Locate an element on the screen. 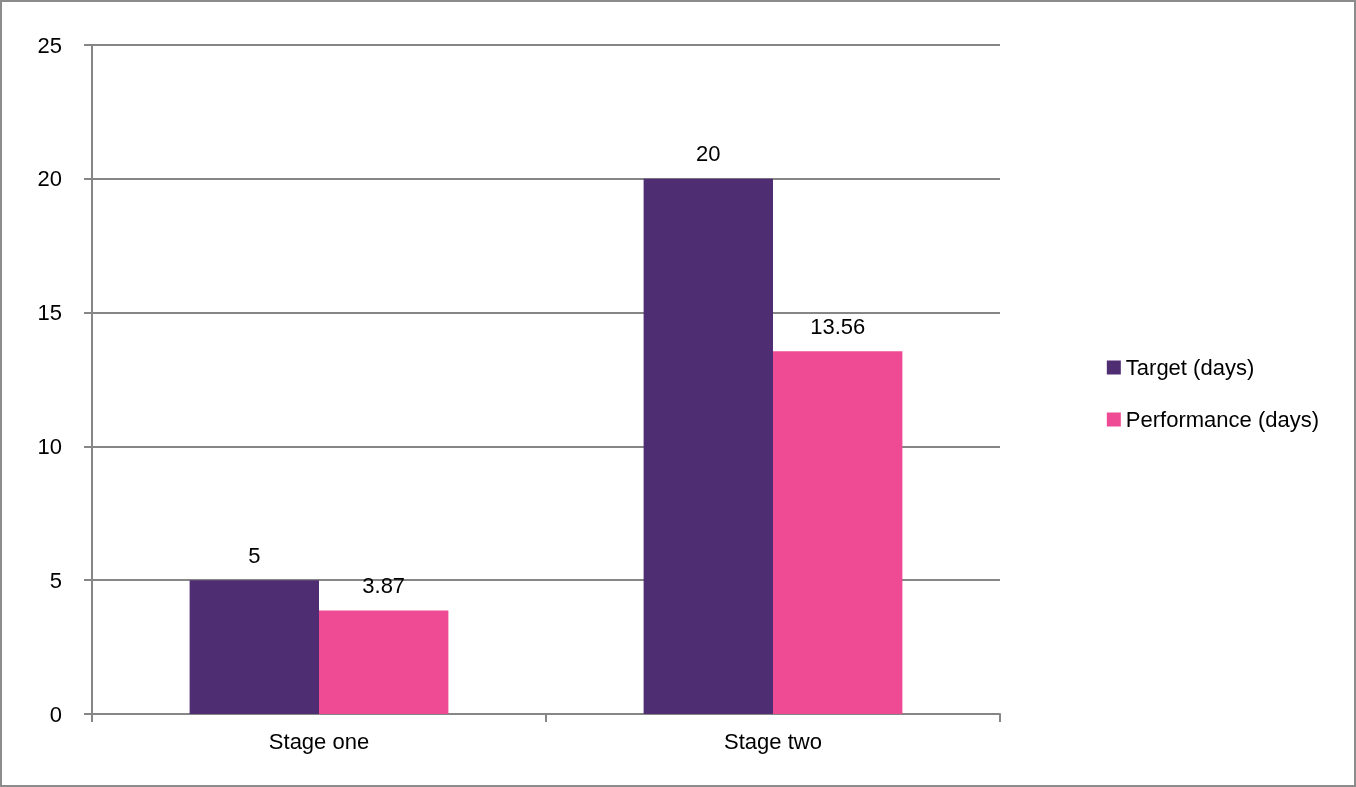 This screenshot has width=1356, height=787. y-tick-label: 10 is located at coordinates (49, 446).